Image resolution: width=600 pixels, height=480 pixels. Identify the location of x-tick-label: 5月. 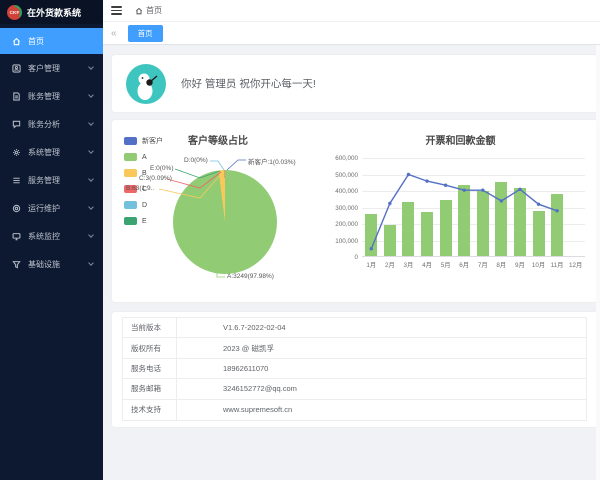
(445, 265).